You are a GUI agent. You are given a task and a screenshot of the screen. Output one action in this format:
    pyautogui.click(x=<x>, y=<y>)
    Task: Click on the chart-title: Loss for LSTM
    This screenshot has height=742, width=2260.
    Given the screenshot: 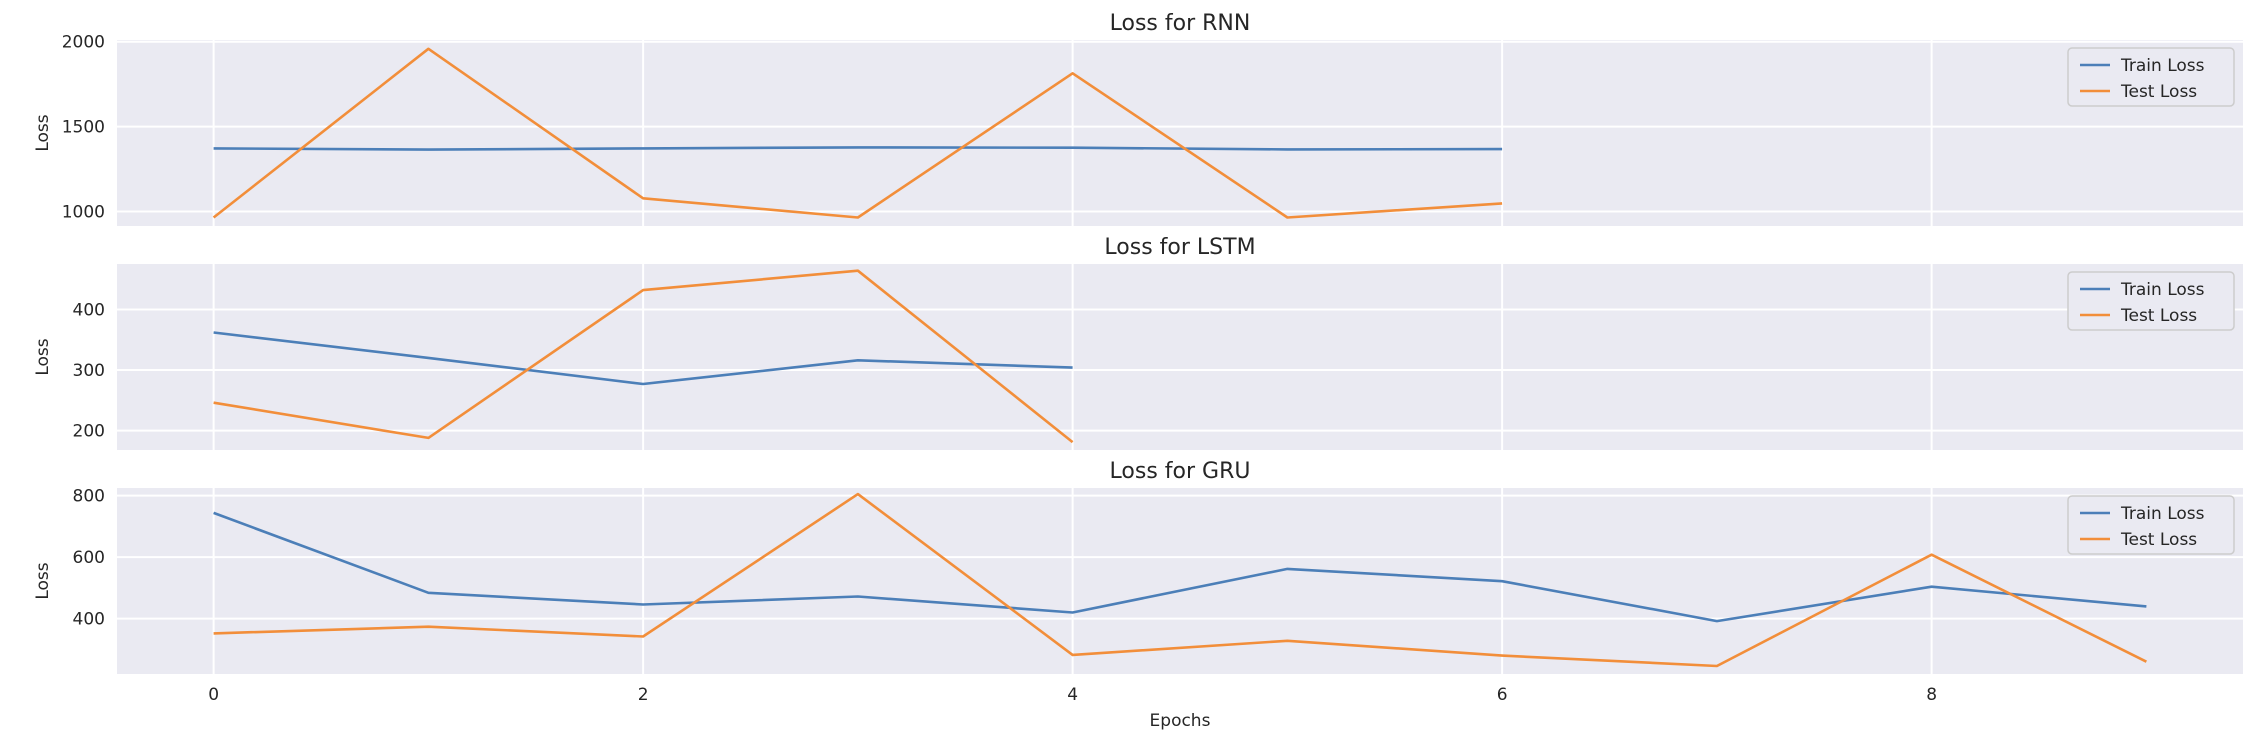 What is the action you would take?
    pyautogui.click(x=1179, y=247)
    